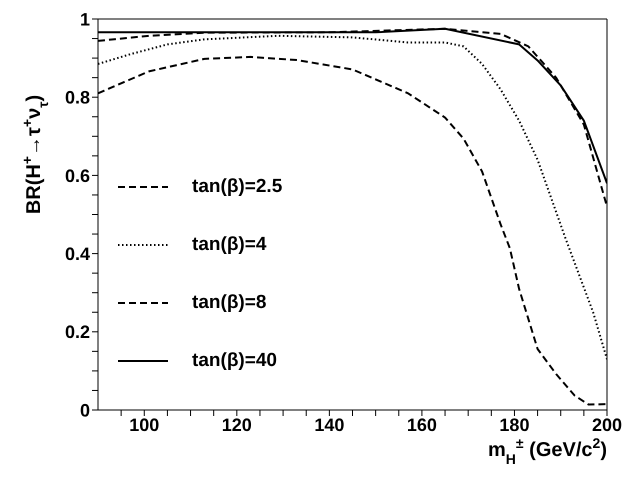 This screenshot has height=480, width=638. What do you see at coordinates (229, 303) in the screenshot?
I see `legend-label: tan(β)=8` at bounding box center [229, 303].